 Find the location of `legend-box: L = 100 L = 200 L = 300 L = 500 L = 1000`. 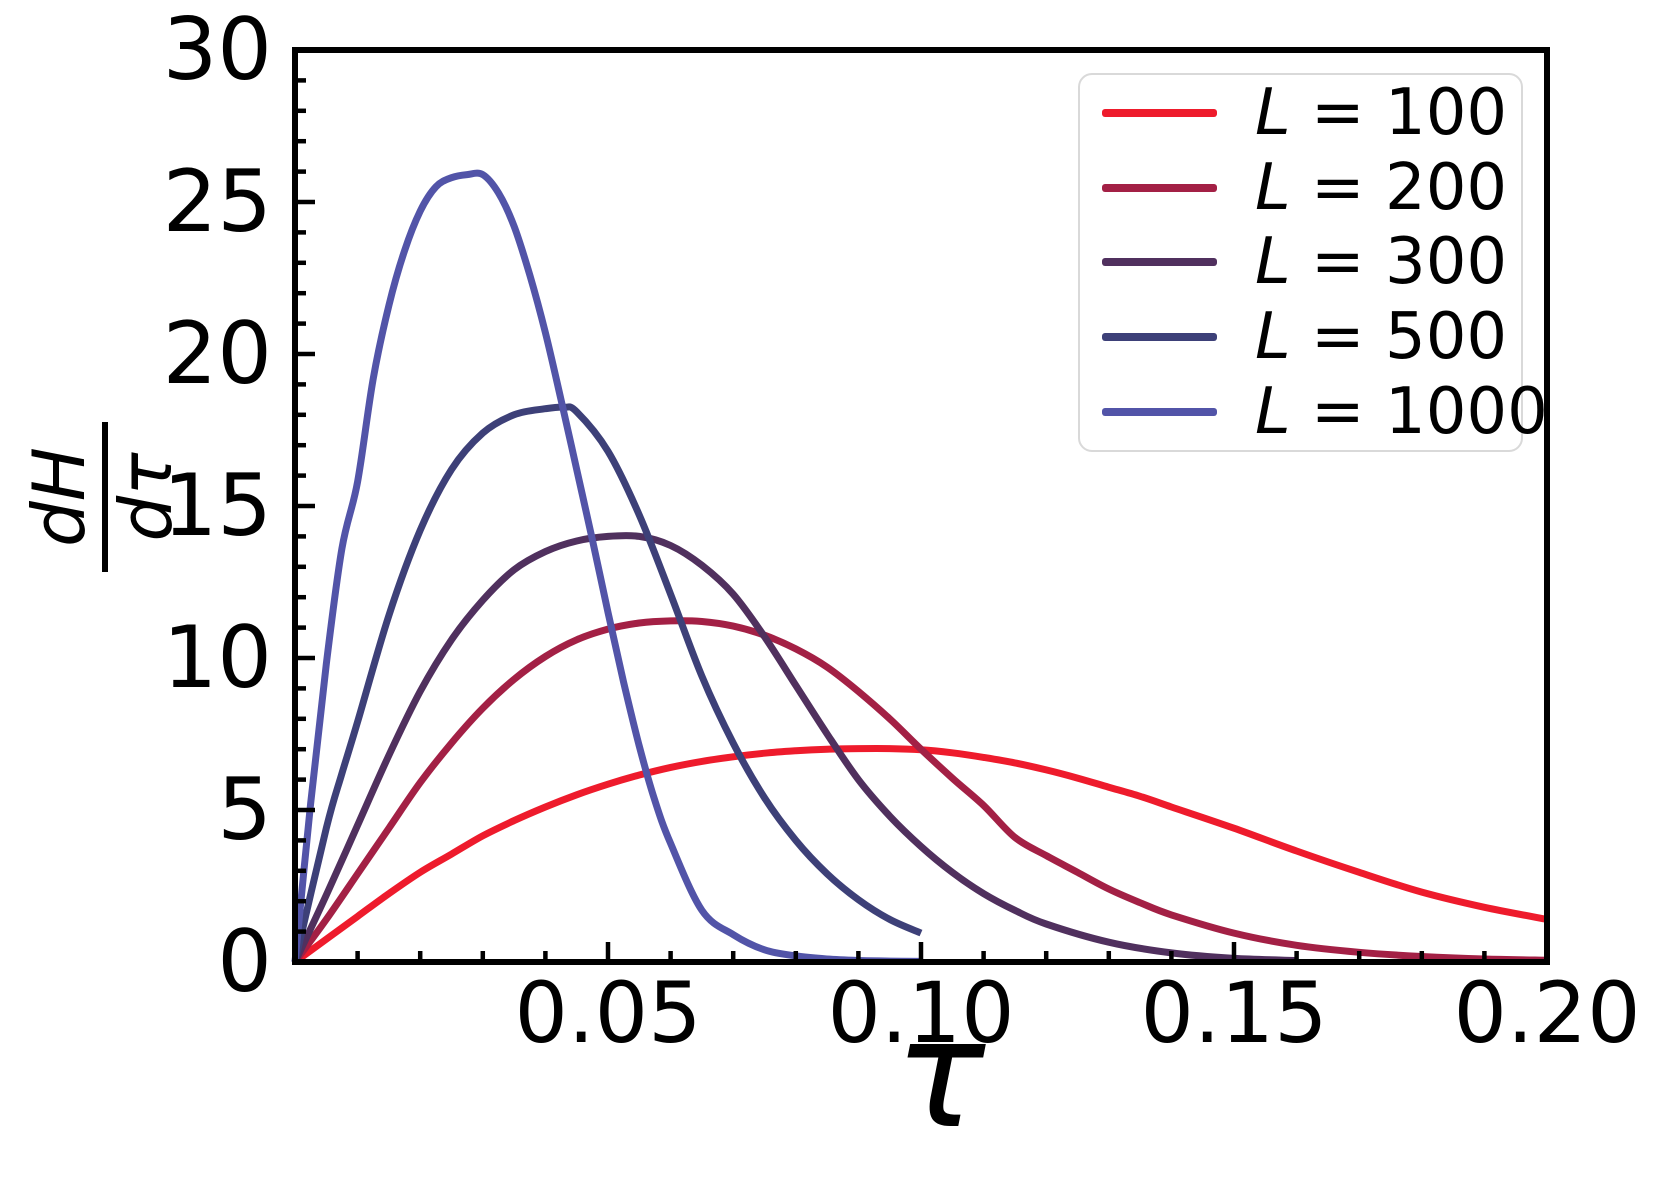

legend-box: L = 100 L = 200 L = 300 L = 500 L = 1000 is located at coordinates (1313, 262).